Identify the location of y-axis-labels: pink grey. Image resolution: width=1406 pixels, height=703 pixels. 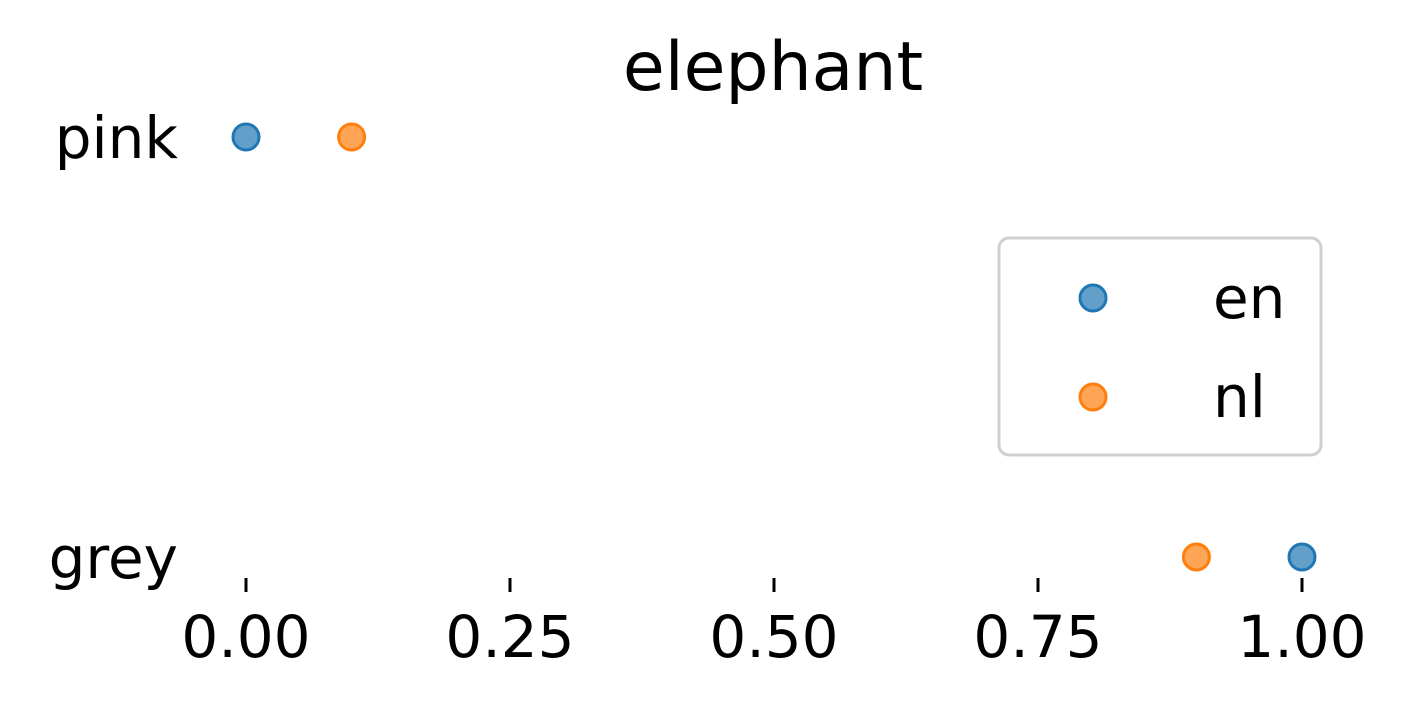
(114, 348).